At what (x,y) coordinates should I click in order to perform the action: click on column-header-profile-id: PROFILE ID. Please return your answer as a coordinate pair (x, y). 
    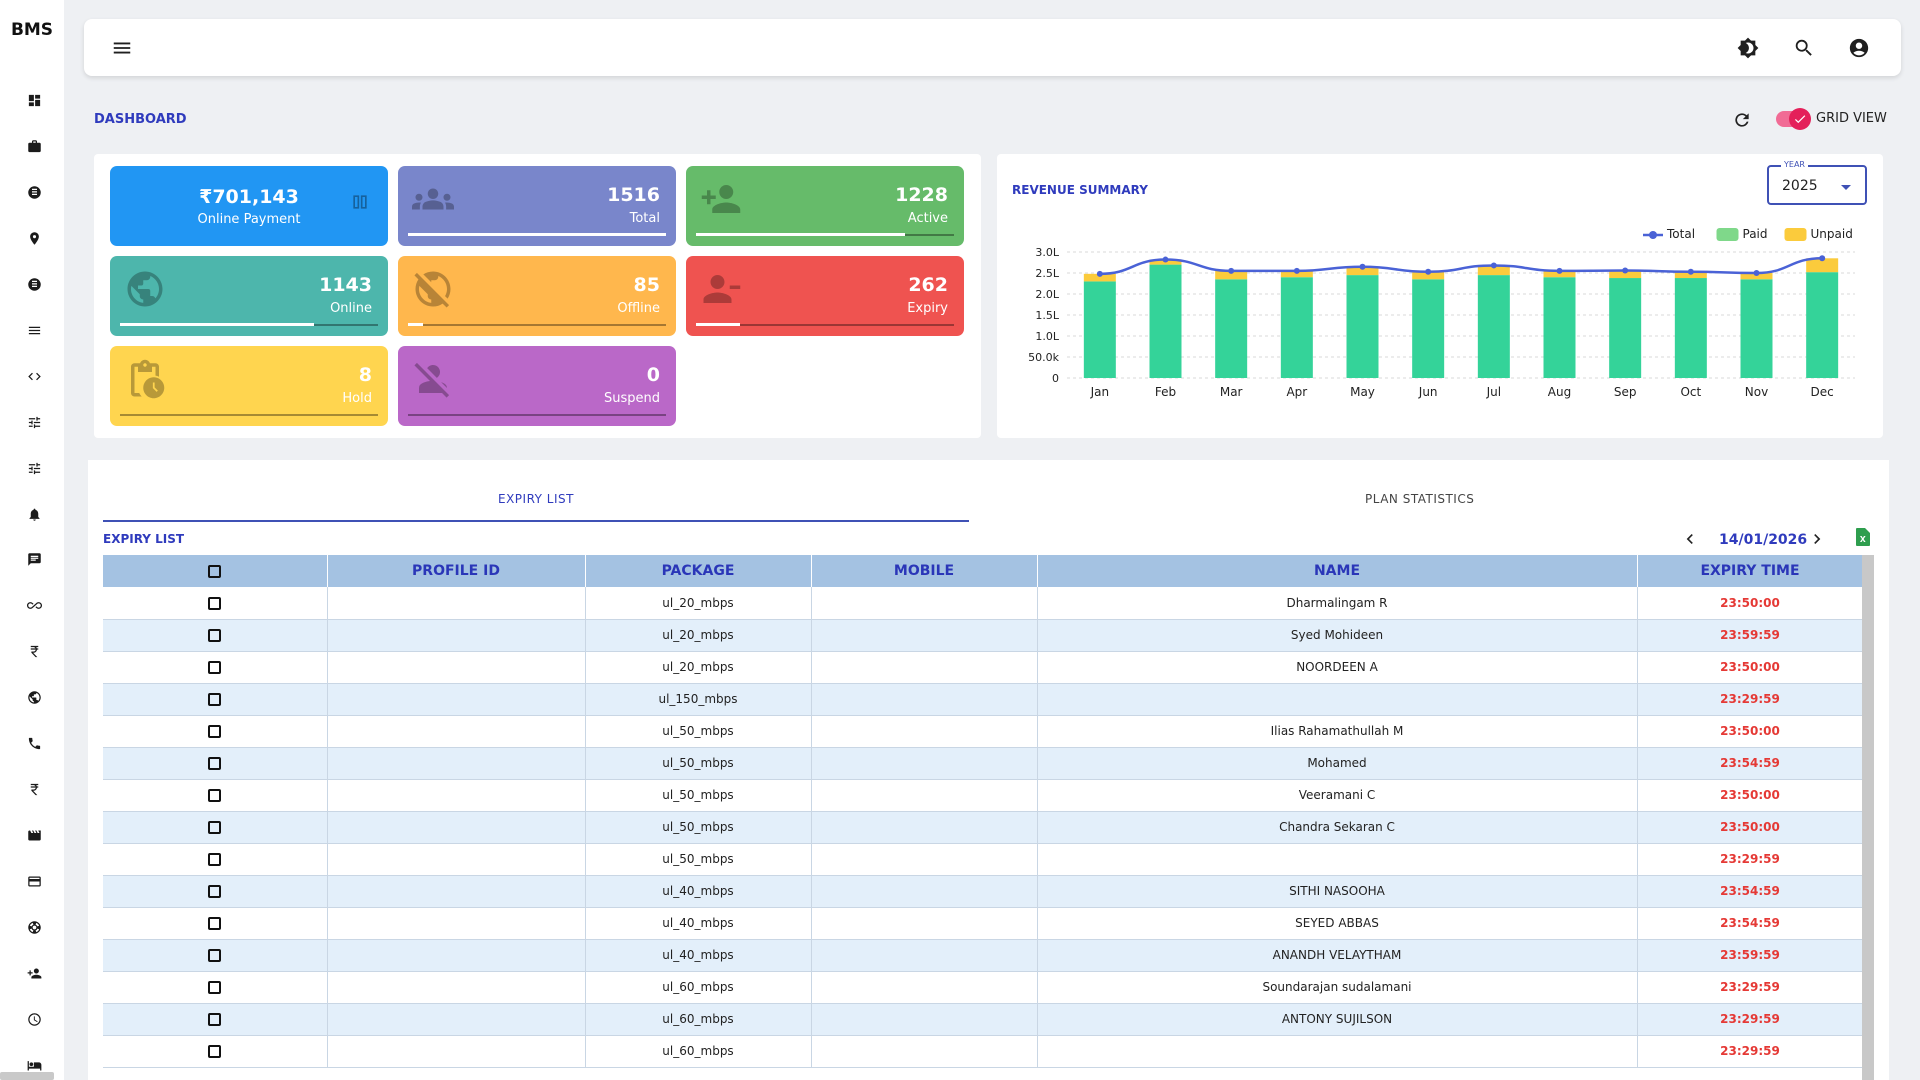
    Looking at the image, I should click on (456, 571).